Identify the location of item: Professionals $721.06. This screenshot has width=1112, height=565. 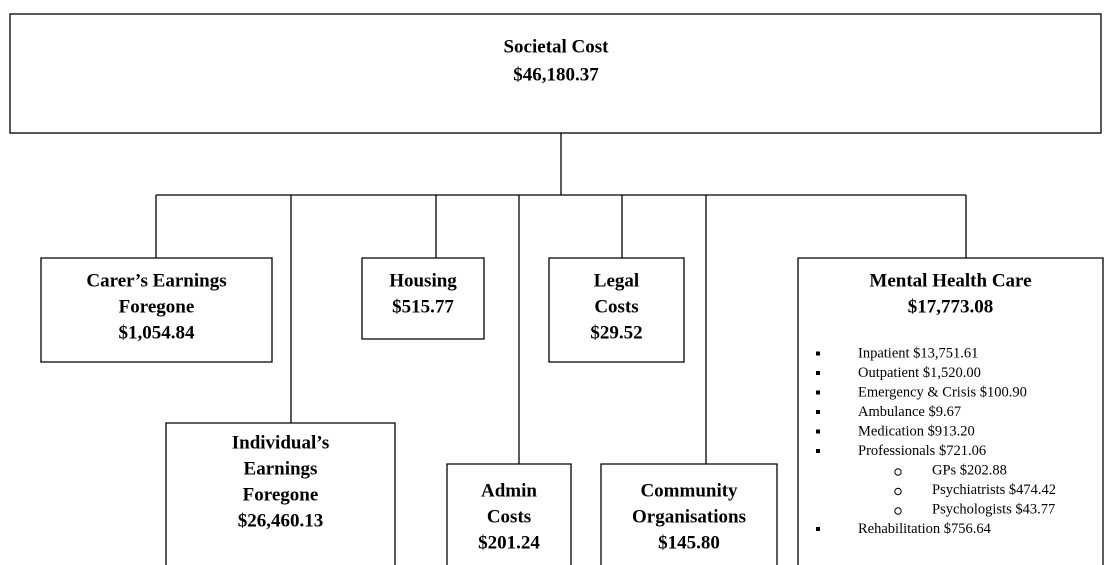
(922, 451).